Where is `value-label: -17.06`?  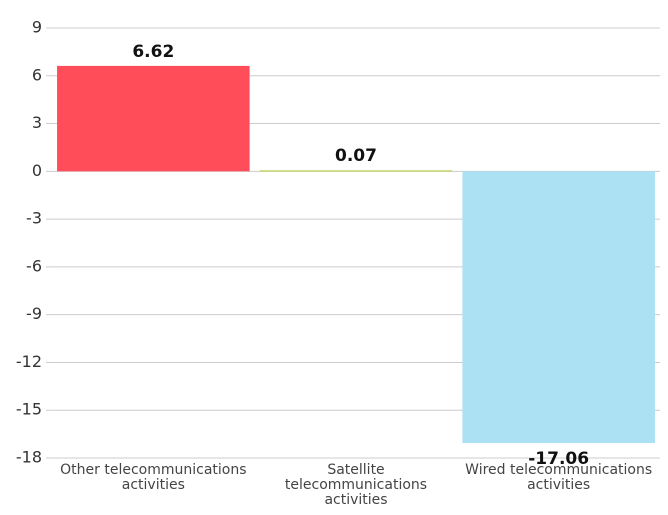
value-label: -17.06 is located at coordinates (558, 459).